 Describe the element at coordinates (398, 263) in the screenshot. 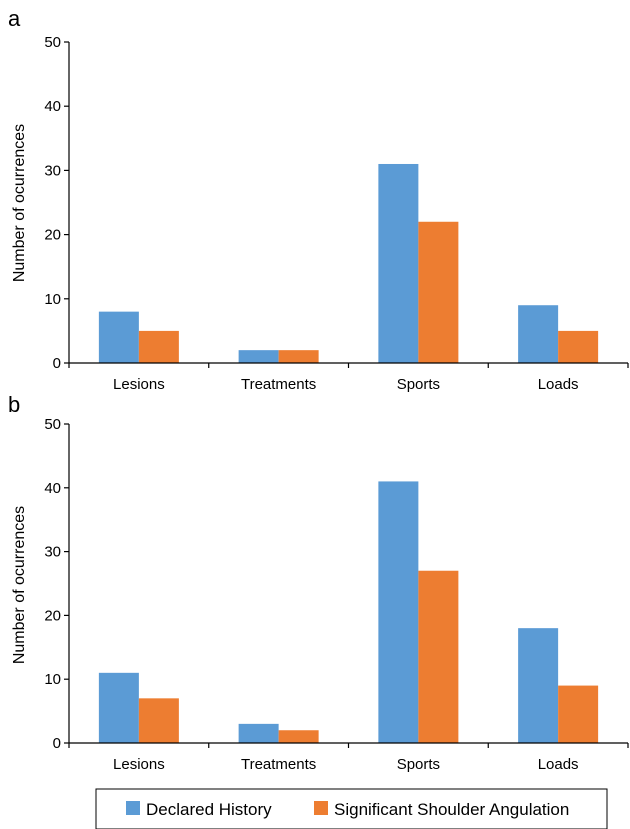

I see `bar-a-sports-declared-history` at that location.